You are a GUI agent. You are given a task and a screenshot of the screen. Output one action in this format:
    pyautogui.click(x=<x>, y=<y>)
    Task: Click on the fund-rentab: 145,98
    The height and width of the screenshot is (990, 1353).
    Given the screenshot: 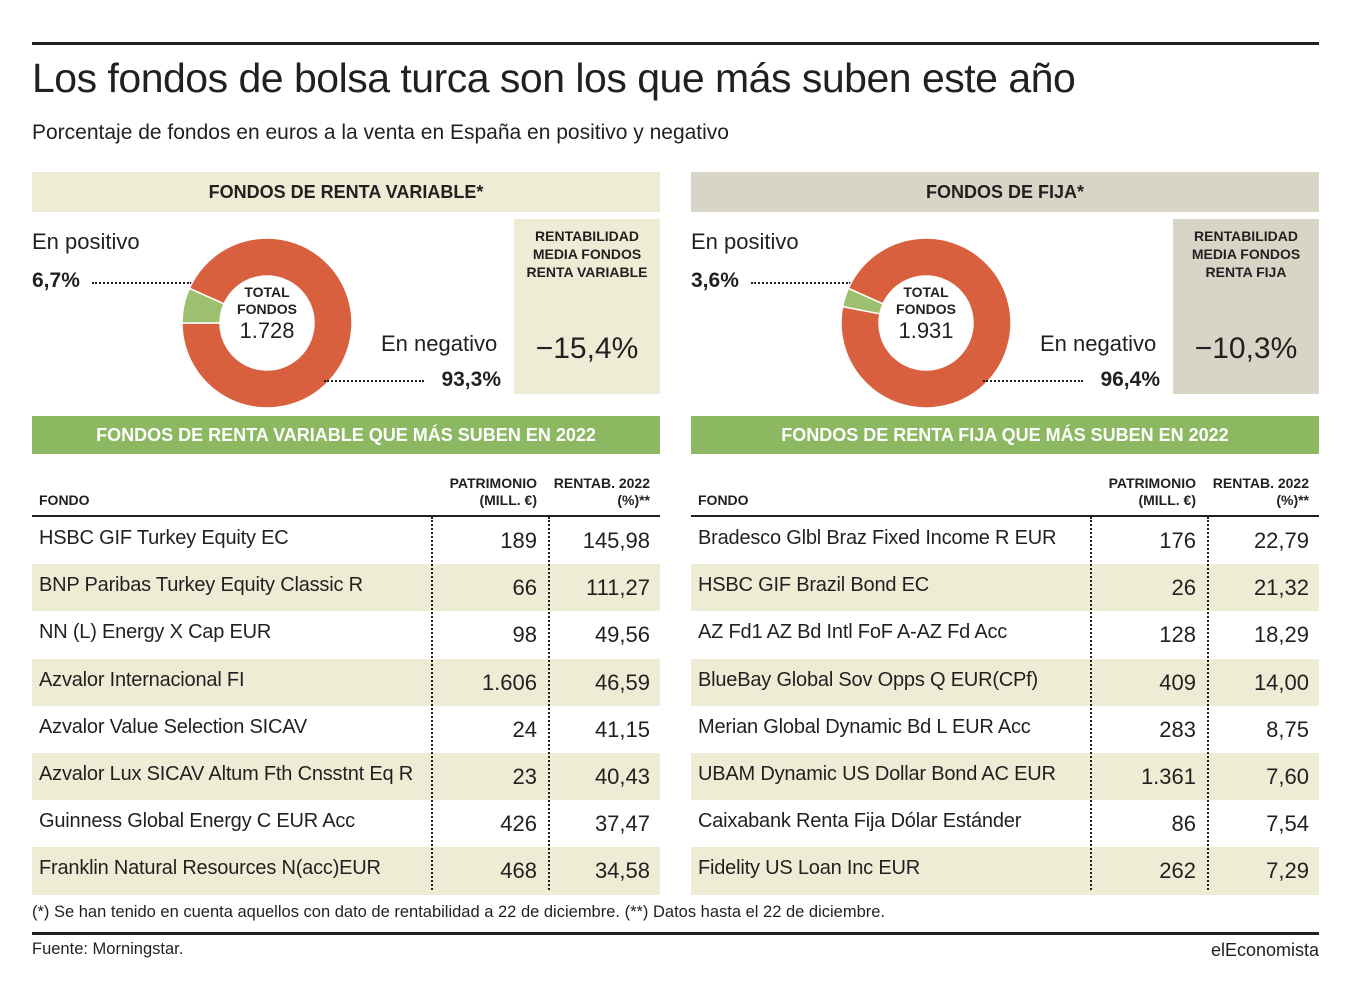 What is the action you would take?
    pyautogui.click(x=616, y=540)
    